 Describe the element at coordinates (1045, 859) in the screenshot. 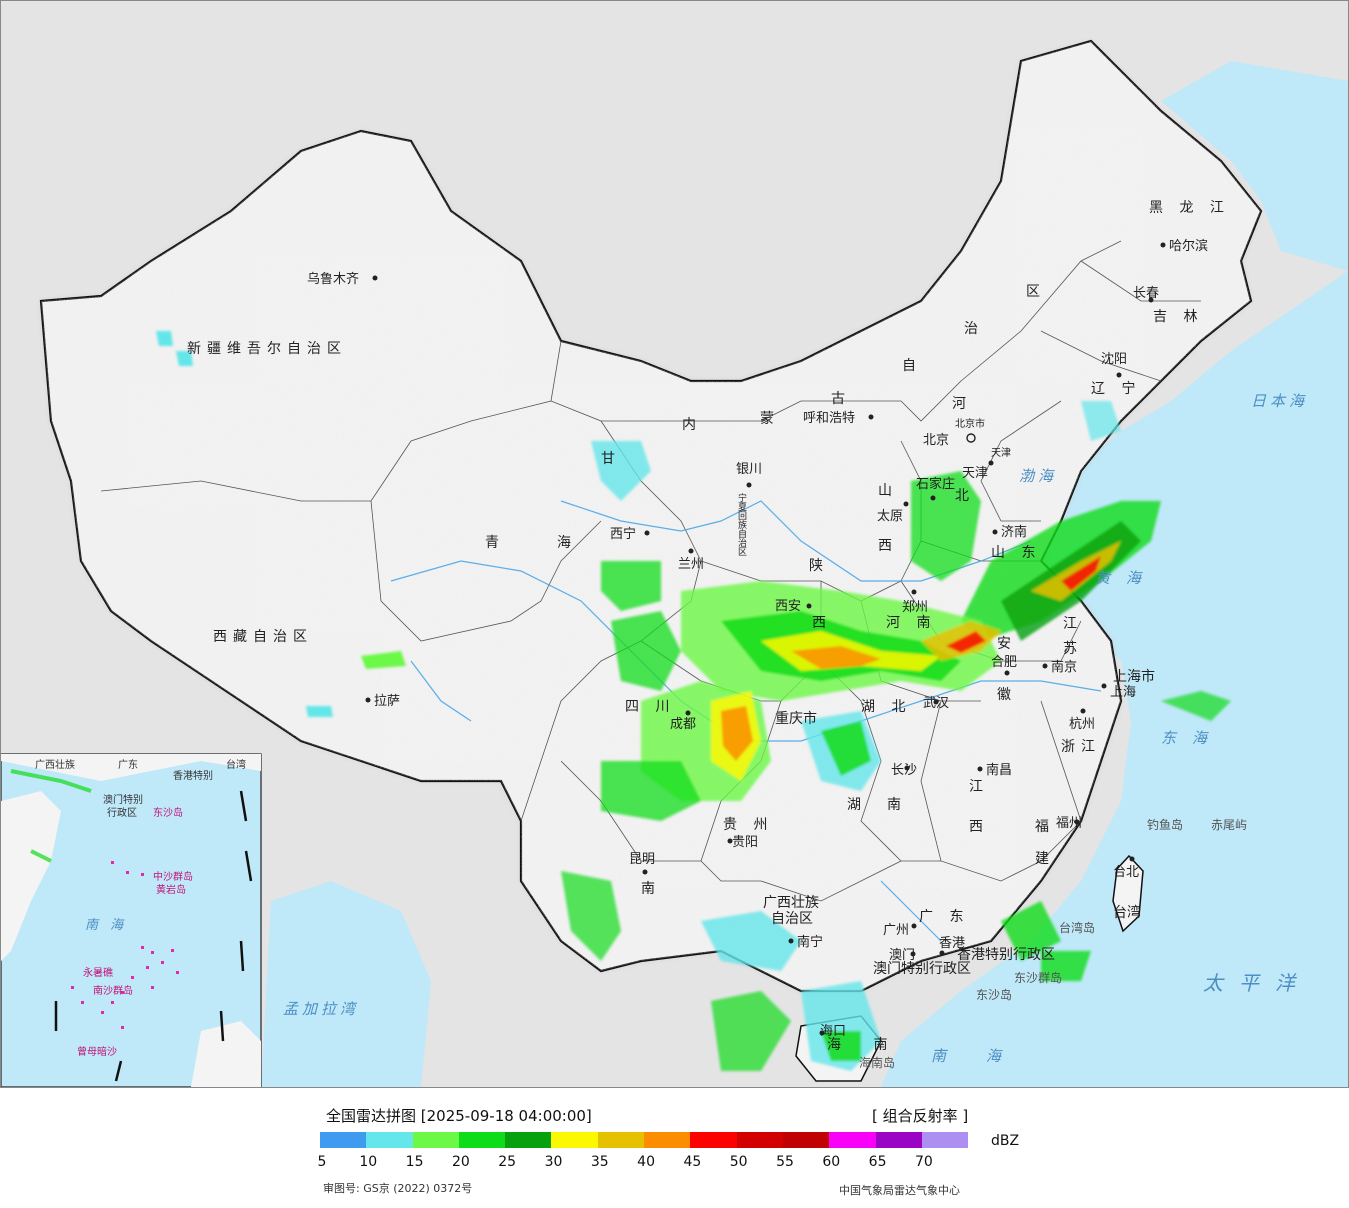

I see `prov-fujian-2: 建` at that location.